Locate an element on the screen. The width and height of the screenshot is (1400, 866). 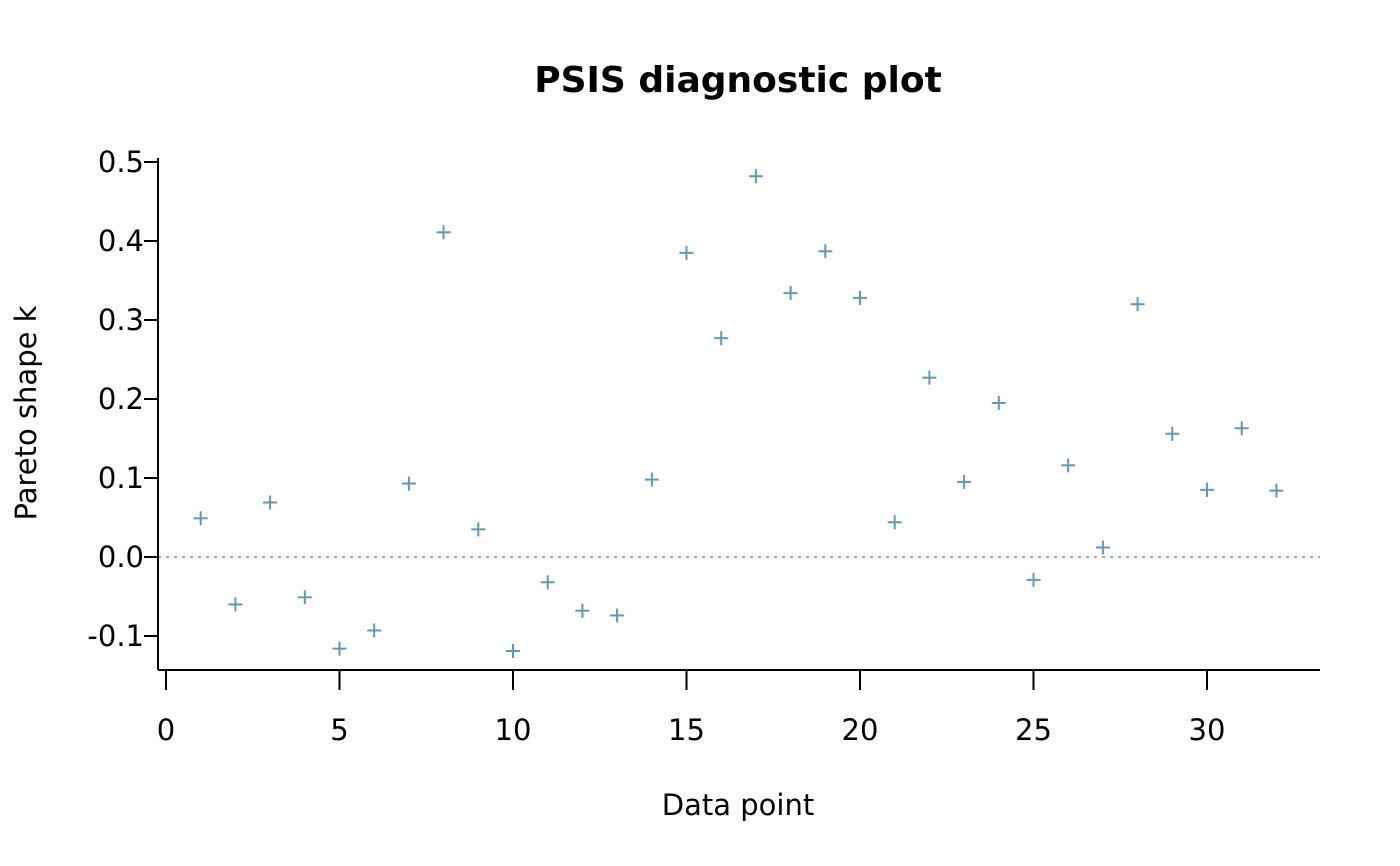
y-tick-label: 0.4 is located at coordinates (121, 241).